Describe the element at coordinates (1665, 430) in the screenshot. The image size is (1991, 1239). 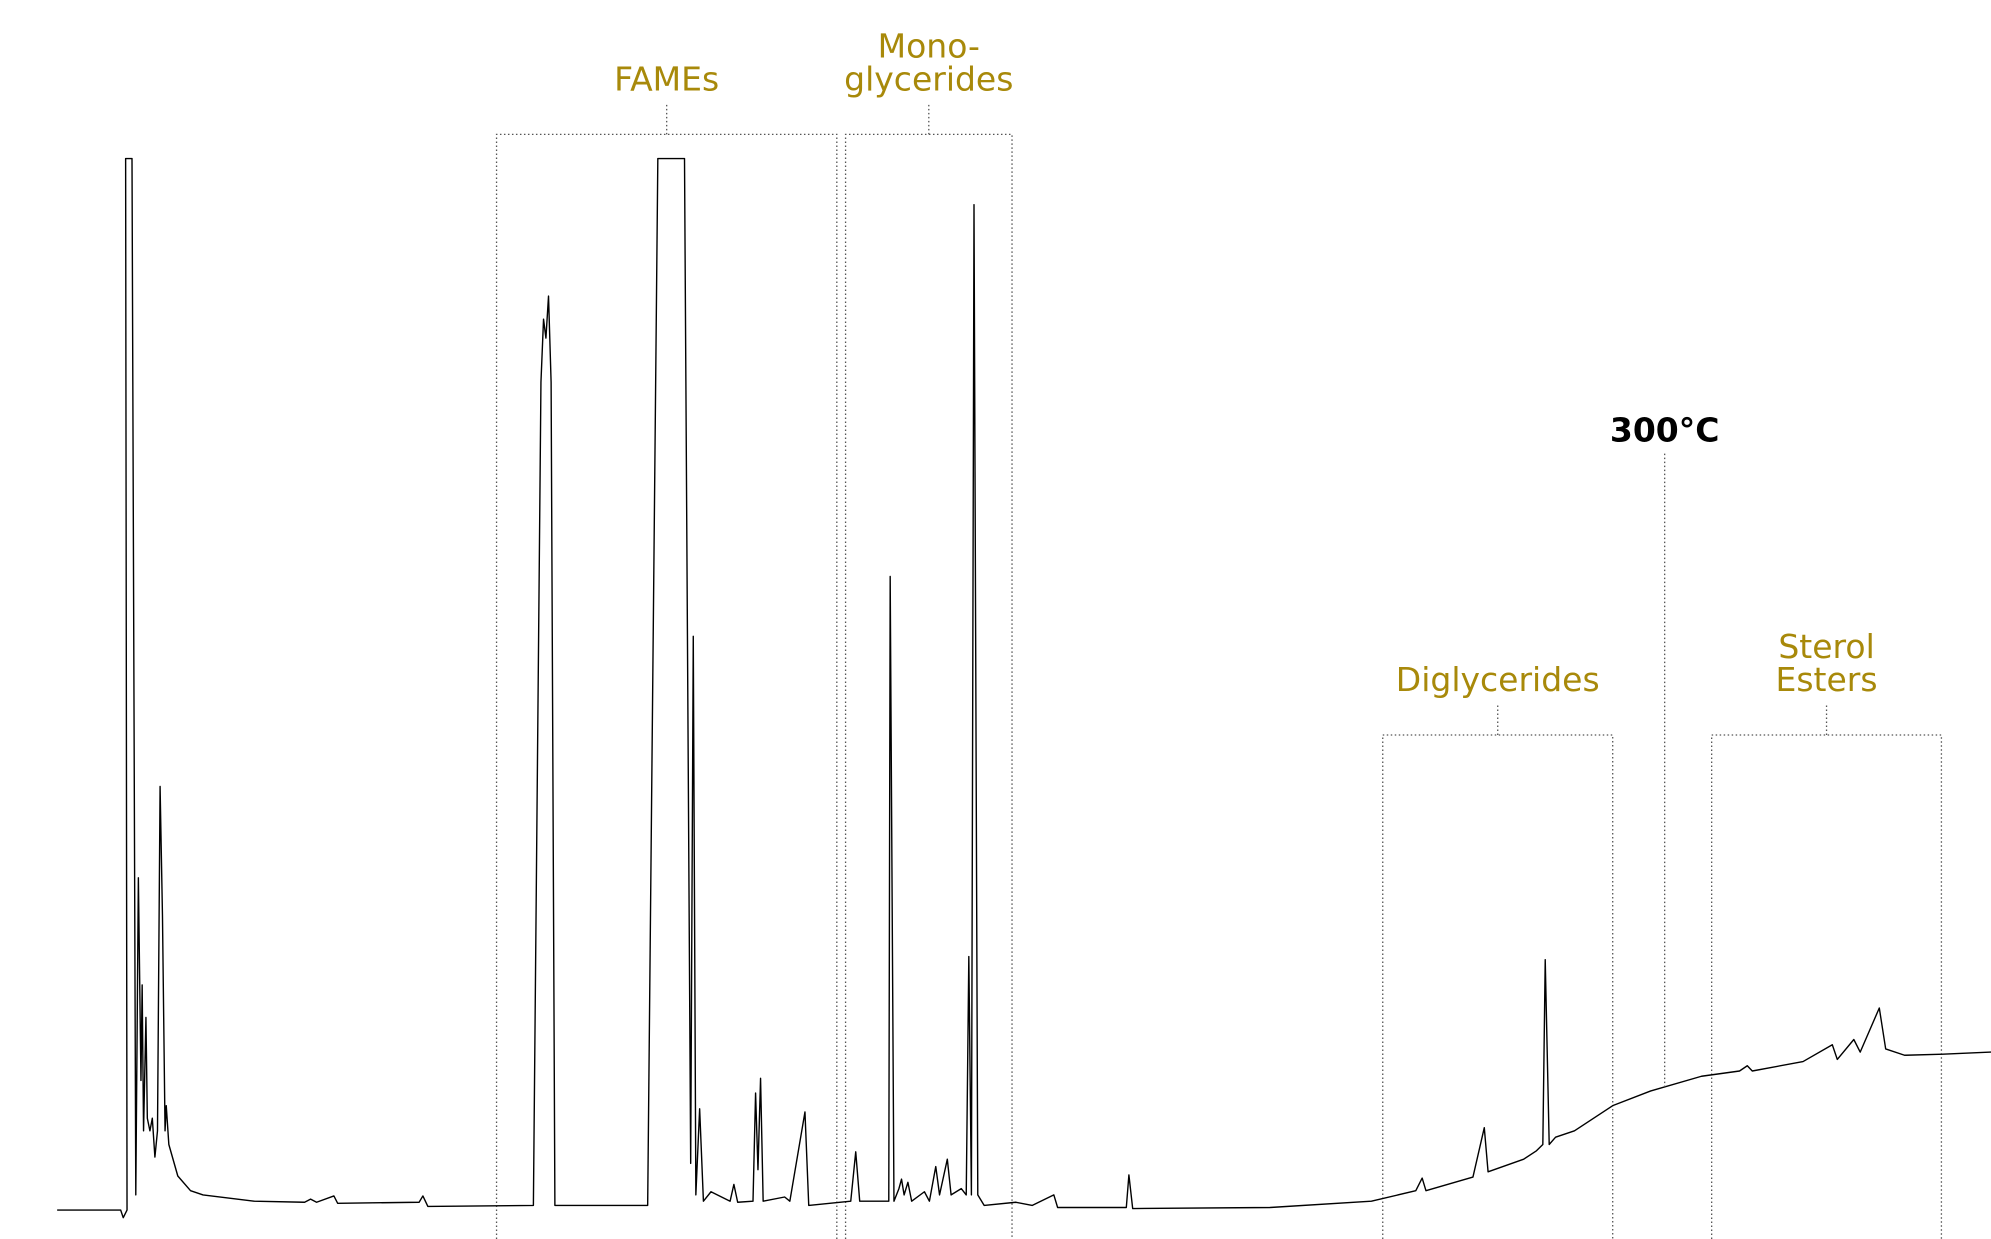
I see `marker-label: 300°C` at that location.